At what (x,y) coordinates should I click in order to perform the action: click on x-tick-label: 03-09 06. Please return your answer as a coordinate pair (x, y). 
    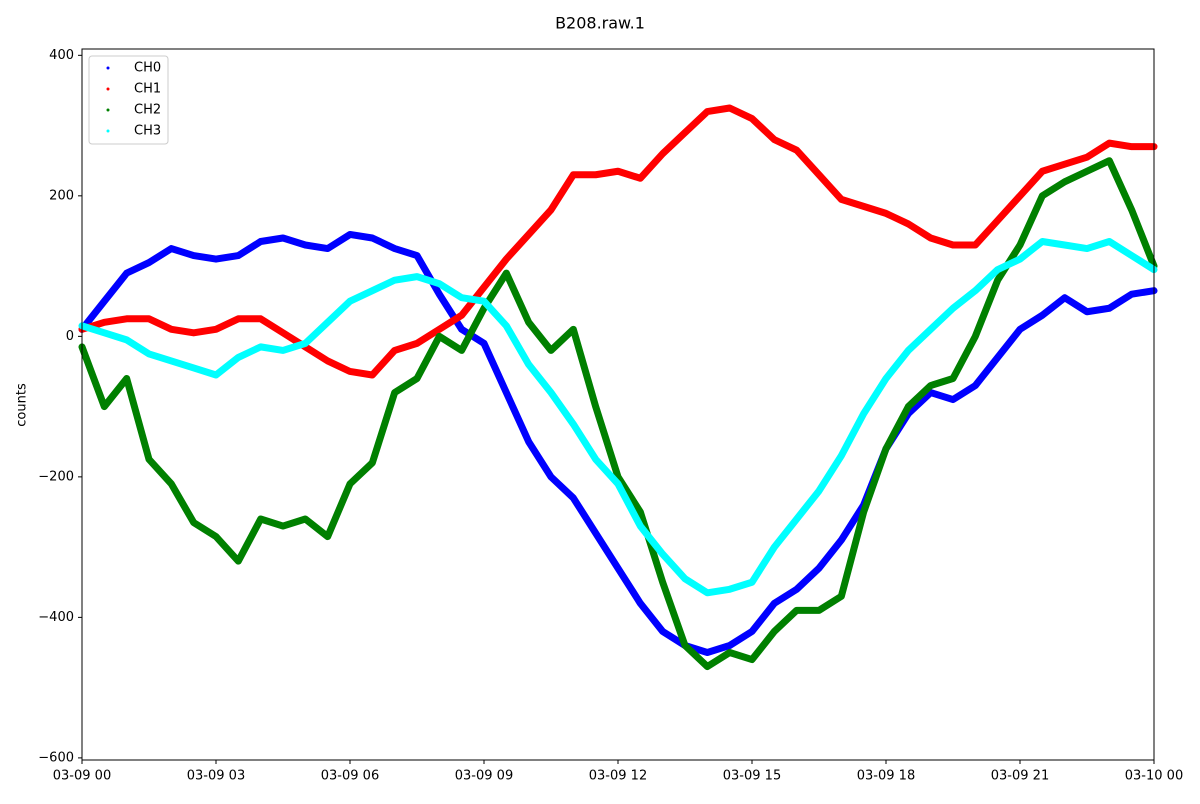
    Looking at the image, I should click on (350, 776).